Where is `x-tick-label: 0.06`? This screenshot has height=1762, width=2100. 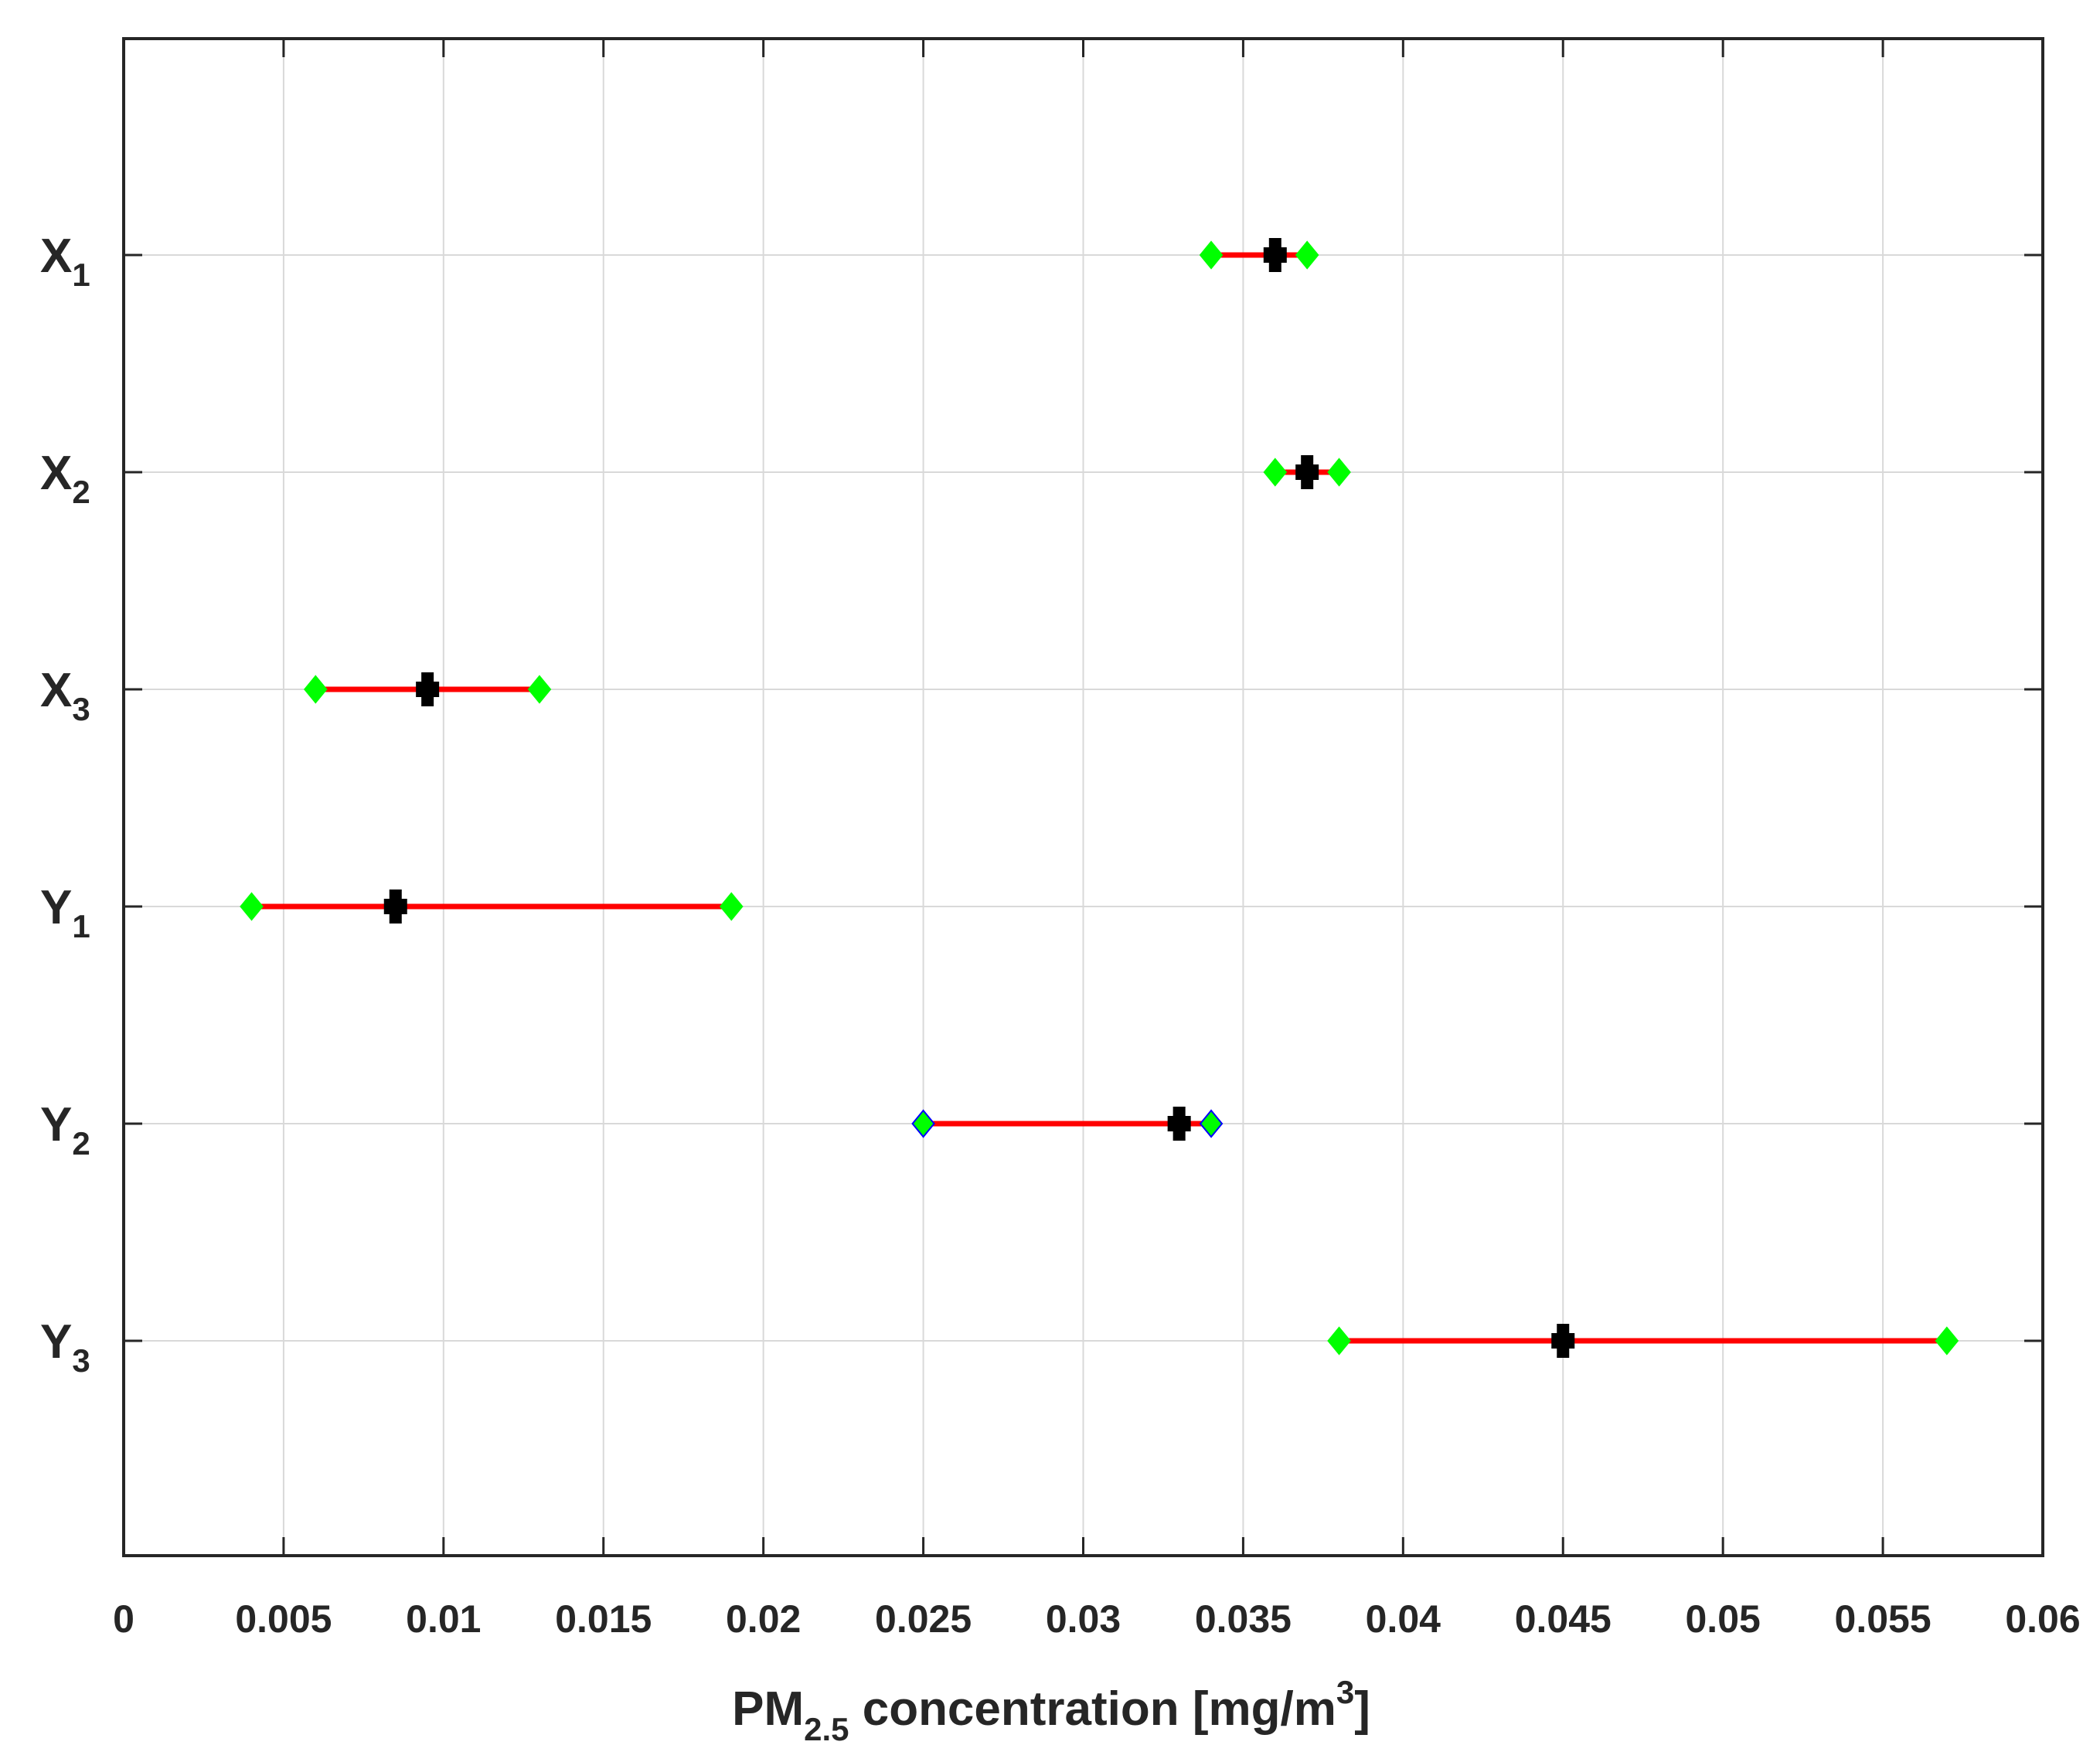 x-tick-label: 0.06 is located at coordinates (2042, 1619).